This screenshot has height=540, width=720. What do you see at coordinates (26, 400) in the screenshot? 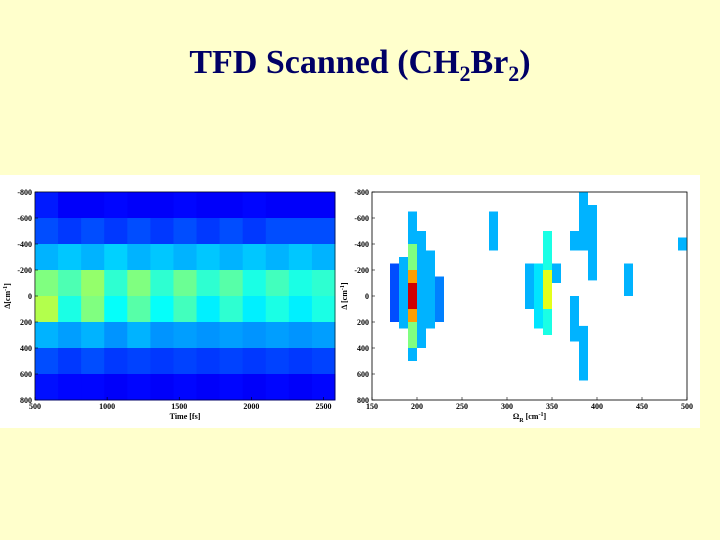
I see `y-tick-label: 800` at bounding box center [26, 400].